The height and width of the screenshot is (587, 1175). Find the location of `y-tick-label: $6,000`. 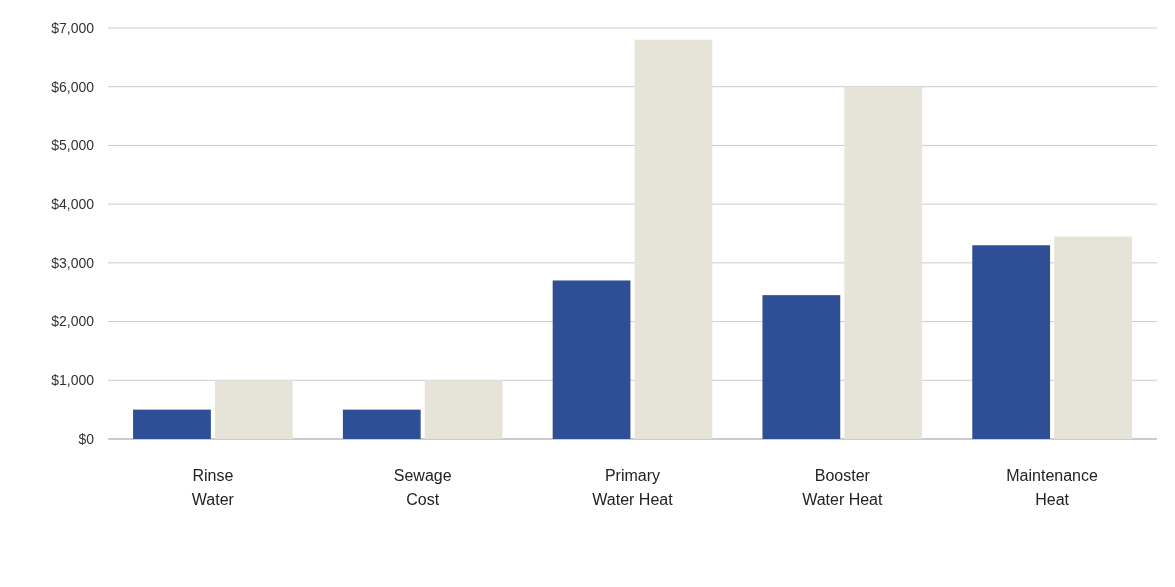

y-tick-label: $6,000 is located at coordinates (73, 86).